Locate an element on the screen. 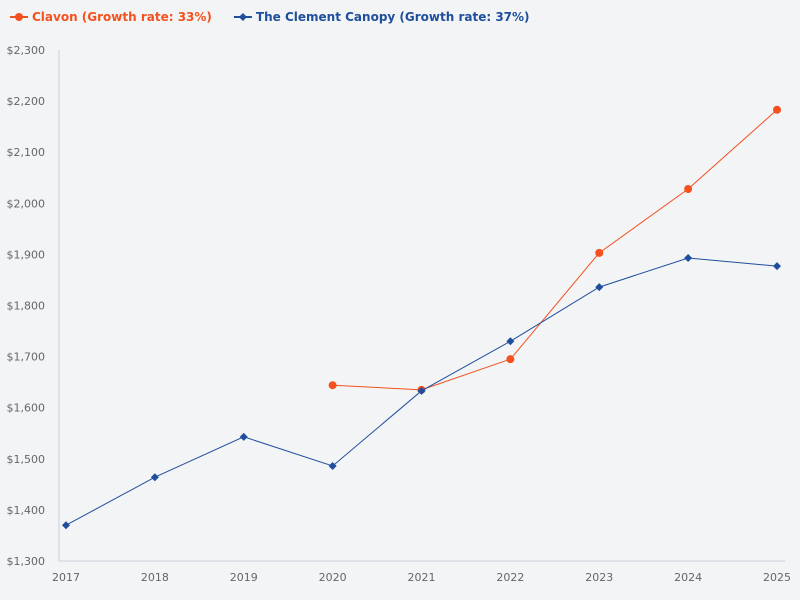 The width and height of the screenshot is (800, 600). y-tick-label: $1,800 is located at coordinates (26, 306).